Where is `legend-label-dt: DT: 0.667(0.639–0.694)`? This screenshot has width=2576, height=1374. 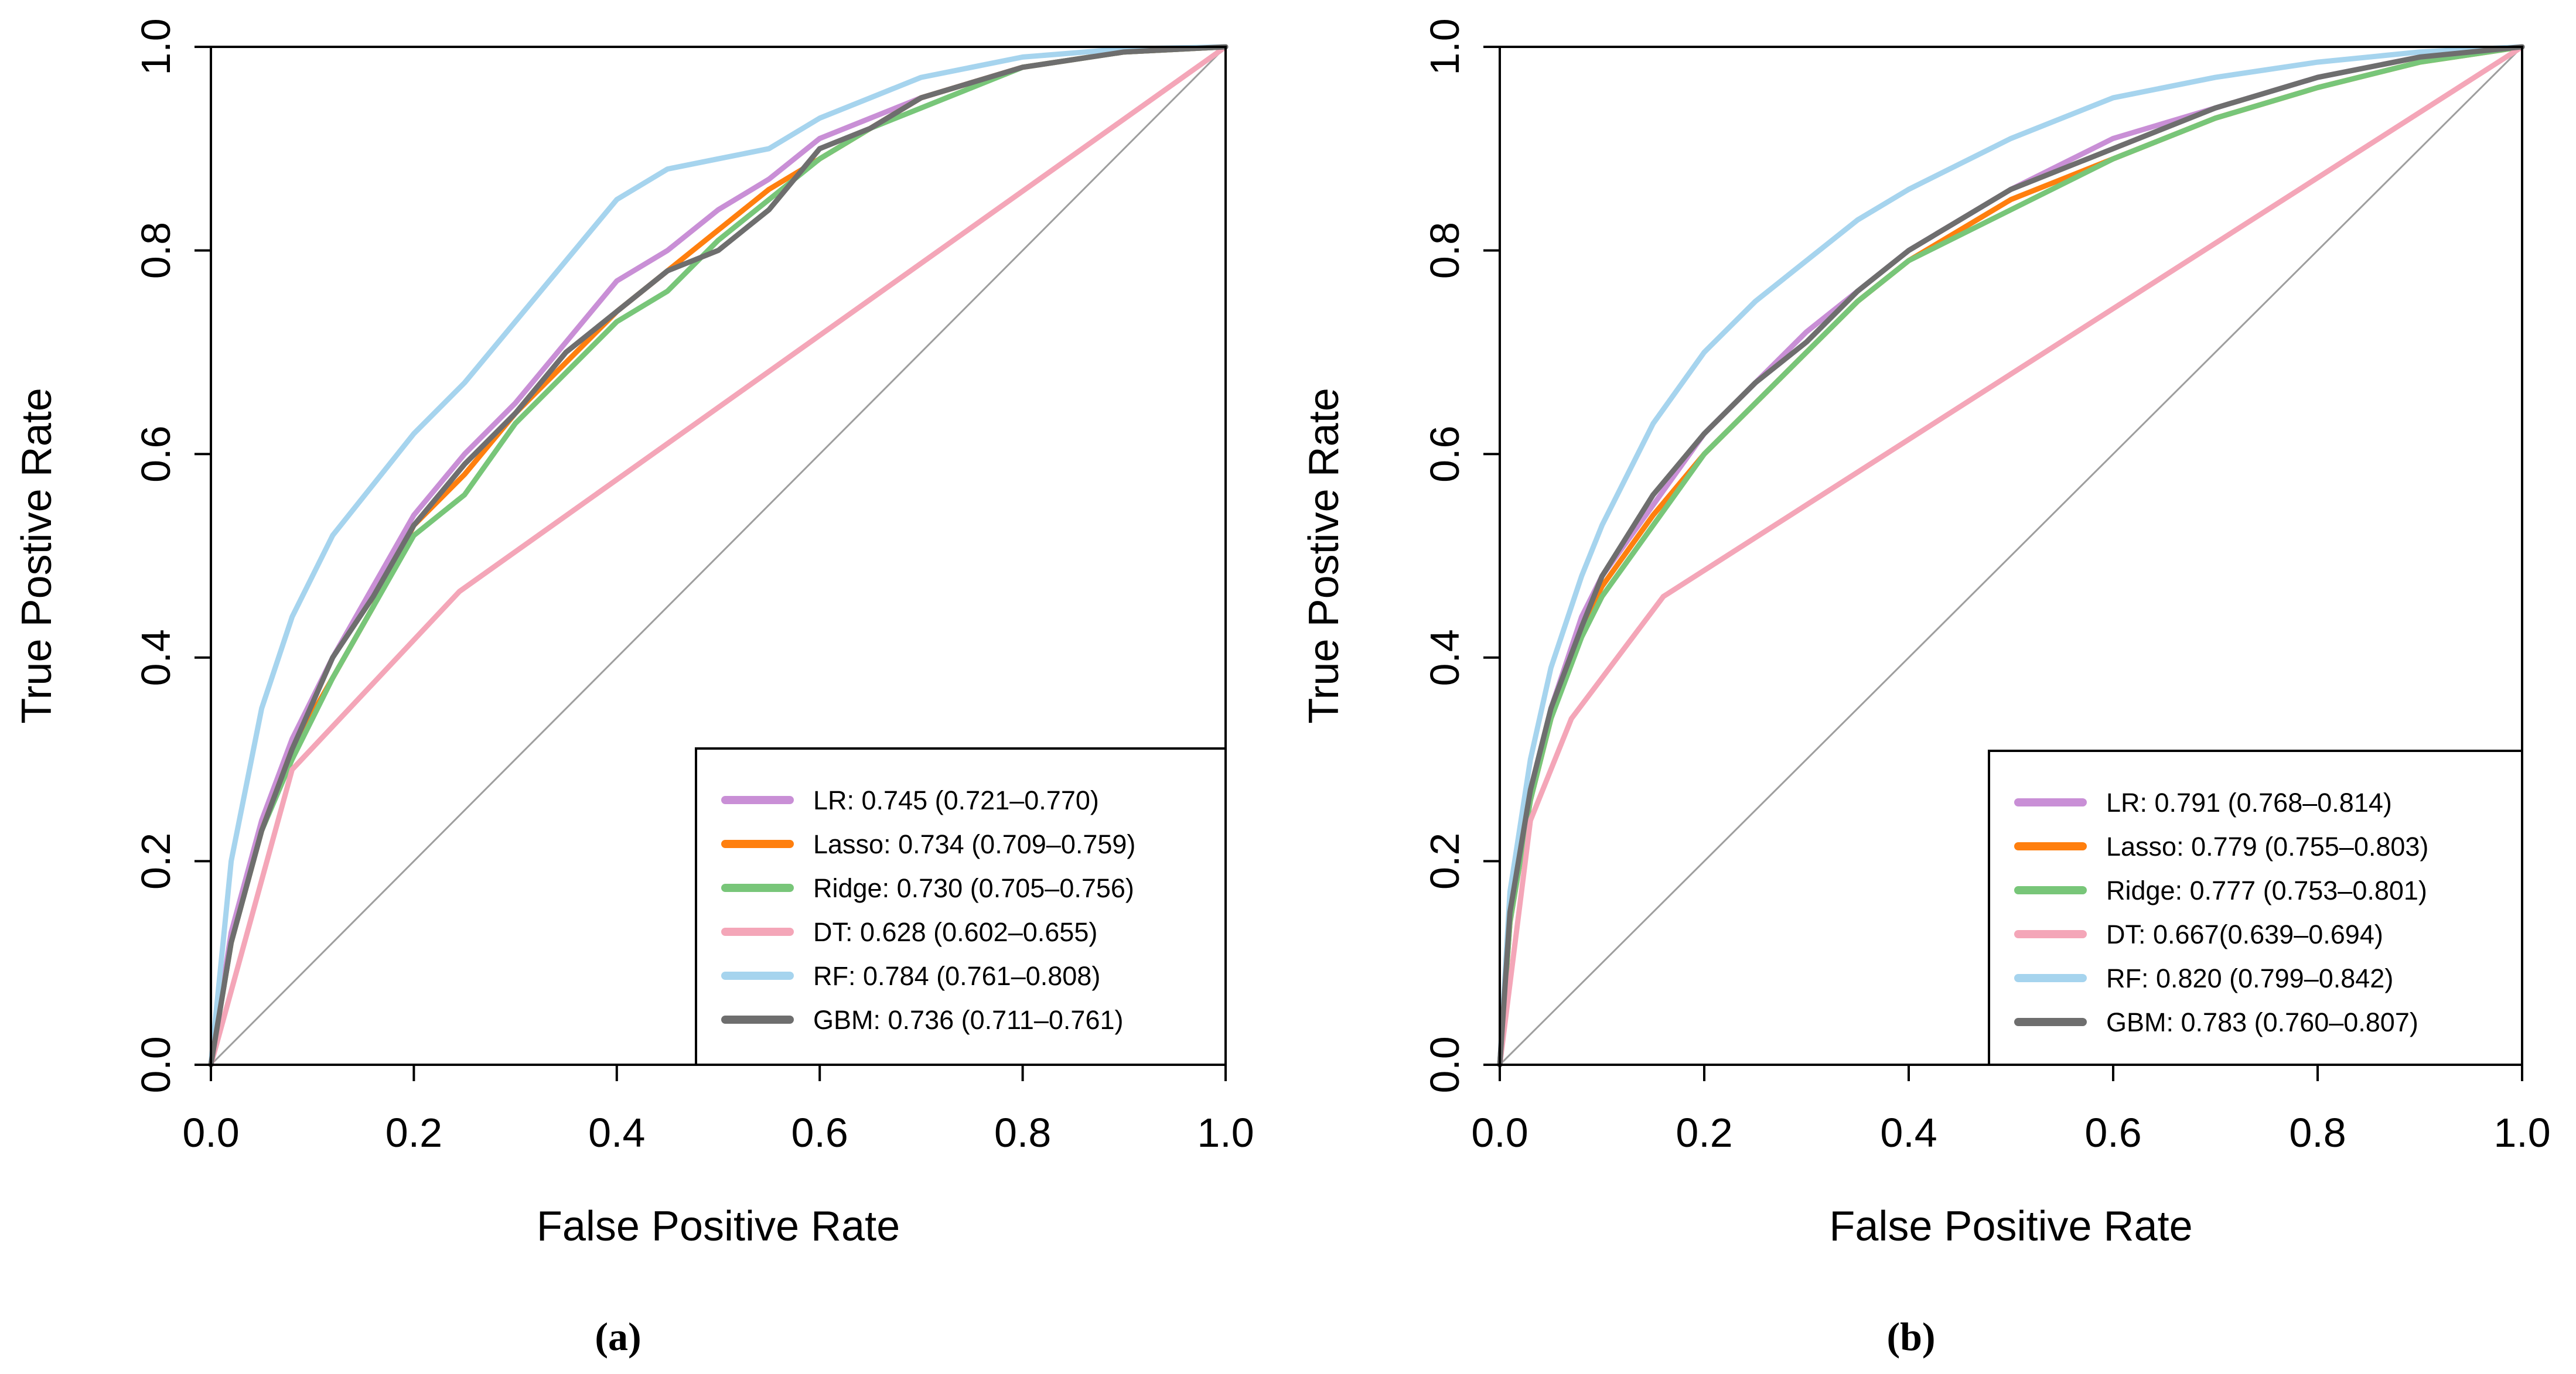
legend-label-dt: DT: 0.667(0.639–0.694) is located at coordinates (2244, 934).